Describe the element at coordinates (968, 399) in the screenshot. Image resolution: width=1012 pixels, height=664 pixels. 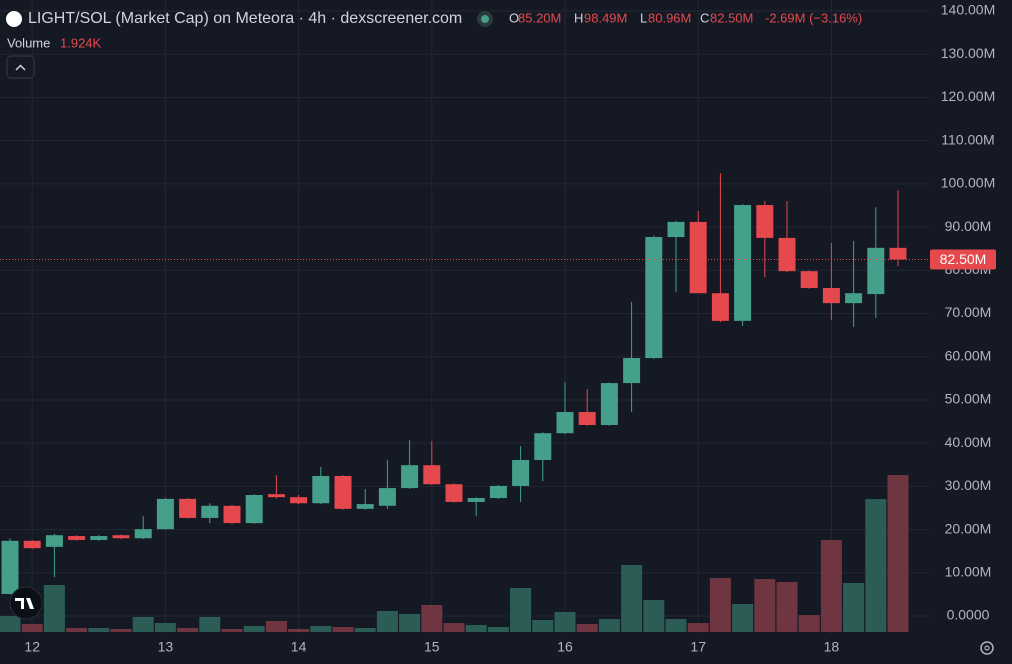
I see `y-tick-label: 50.00M` at that location.